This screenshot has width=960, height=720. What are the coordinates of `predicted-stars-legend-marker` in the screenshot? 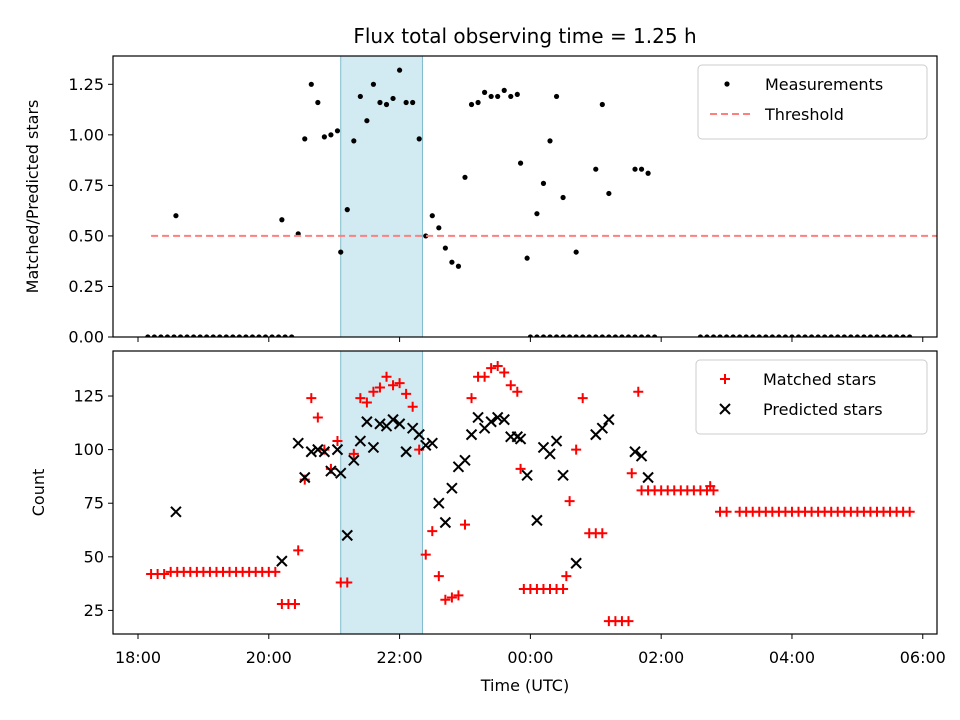 It's located at (725, 409).